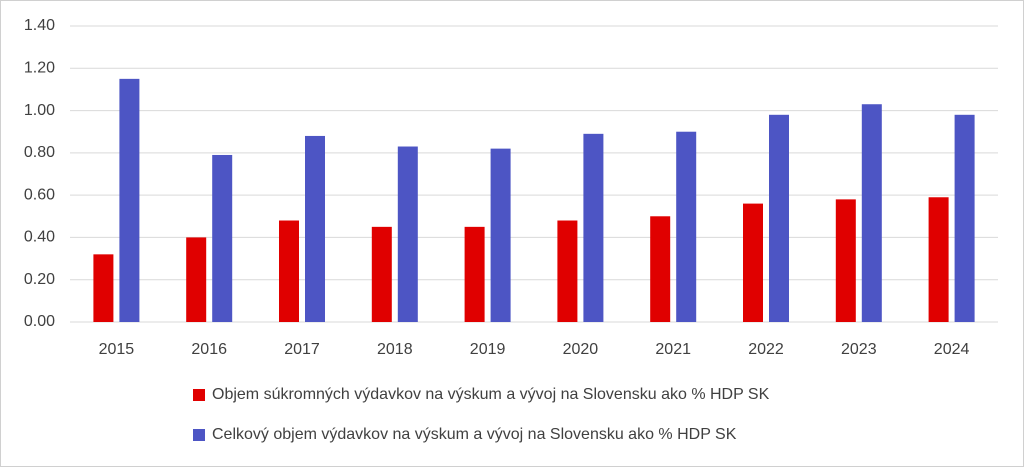 The height and width of the screenshot is (467, 1024). What do you see at coordinates (117, 349) in the screenshot?
I see `x-tick-label: 2015` at bounding box center [117, 349].